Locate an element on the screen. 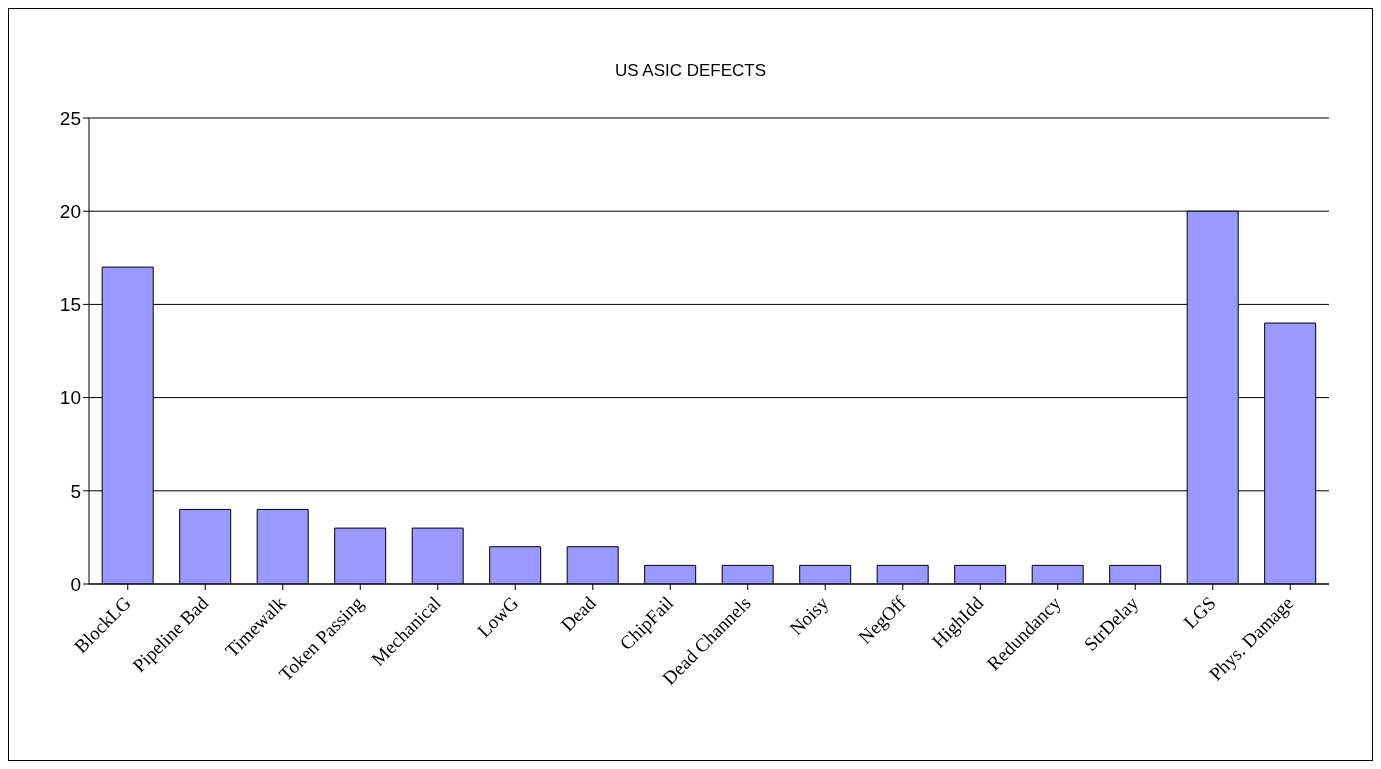  y-tick-label: 25 is located at coordinates (70, 118).